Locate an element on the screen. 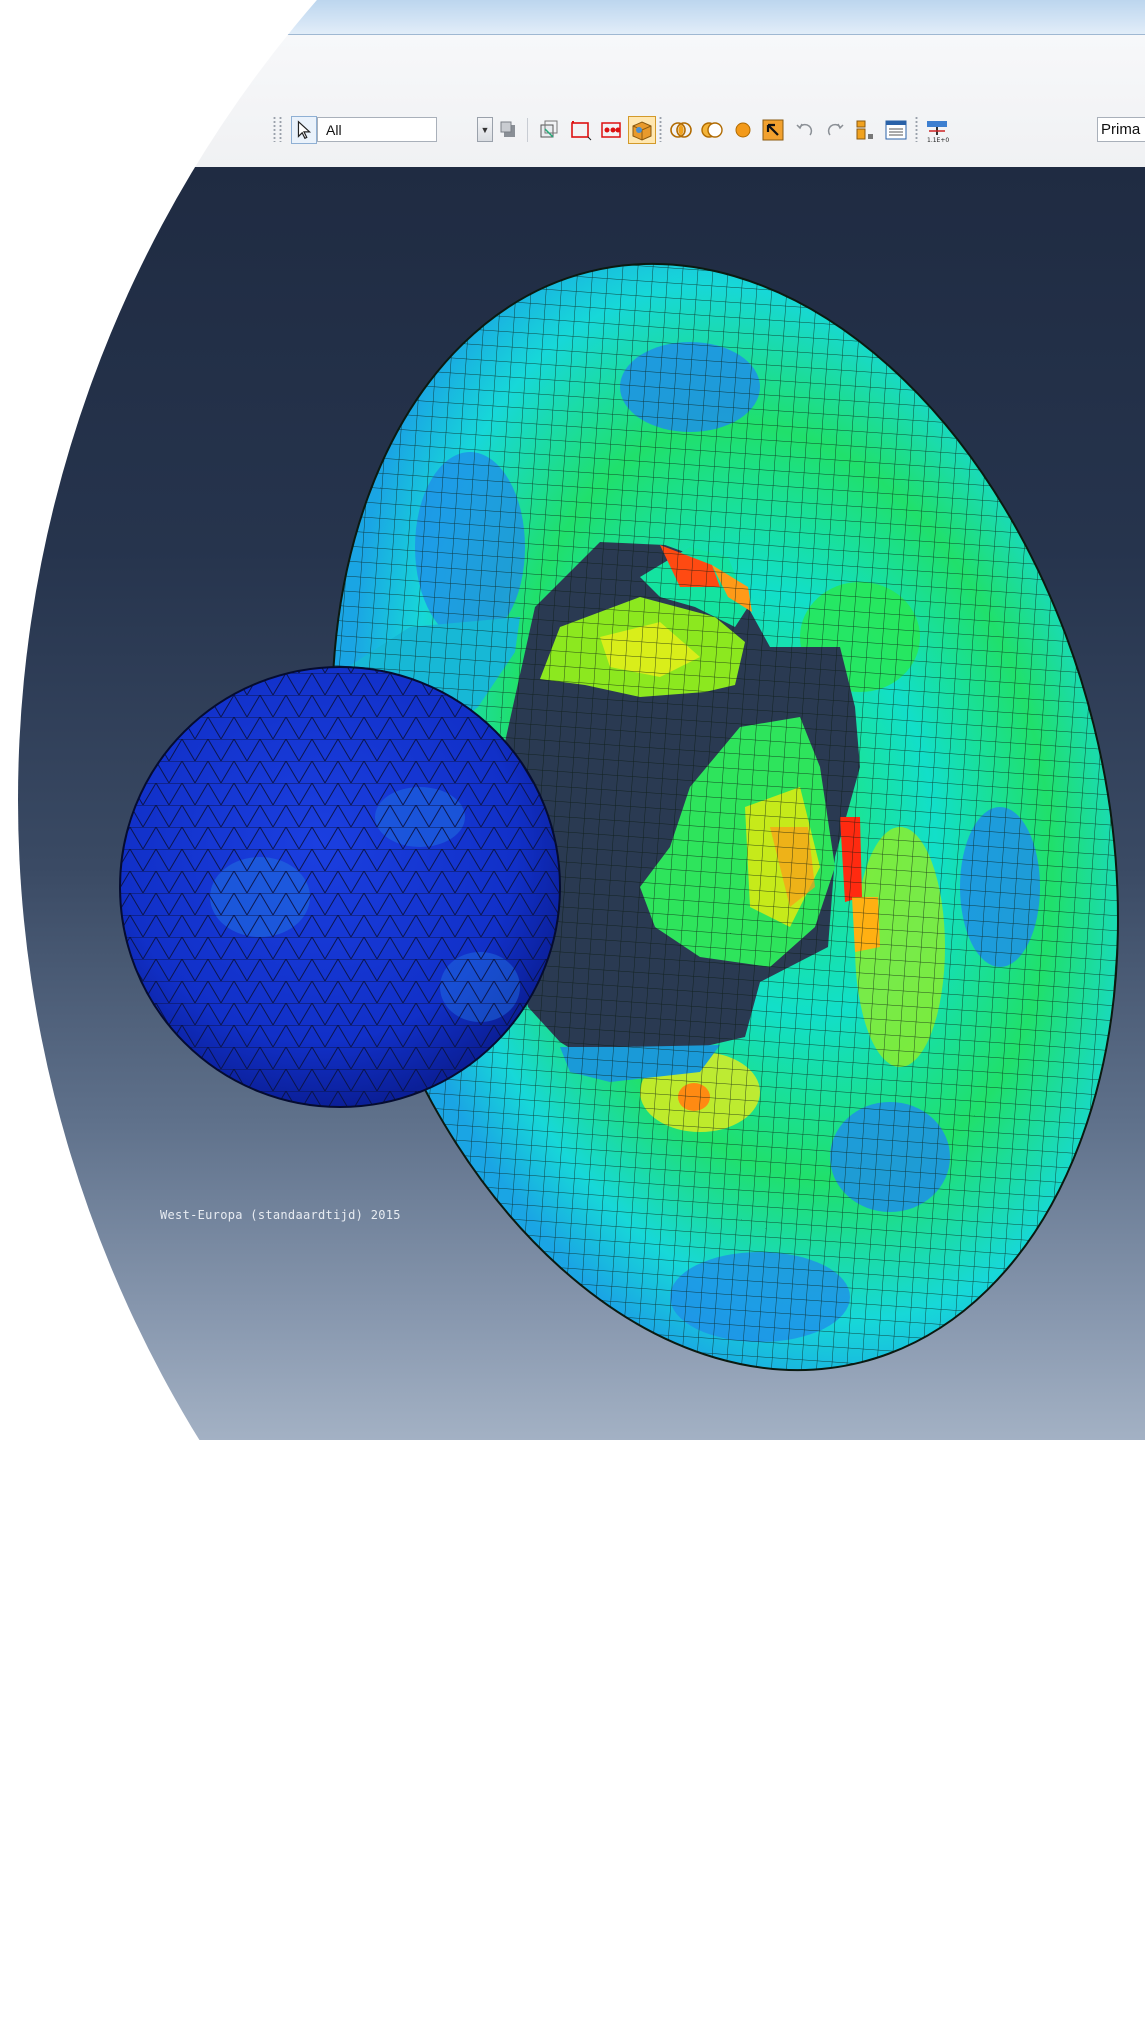  primary-variable-select: Prima is located at coordinates (1121, 129).